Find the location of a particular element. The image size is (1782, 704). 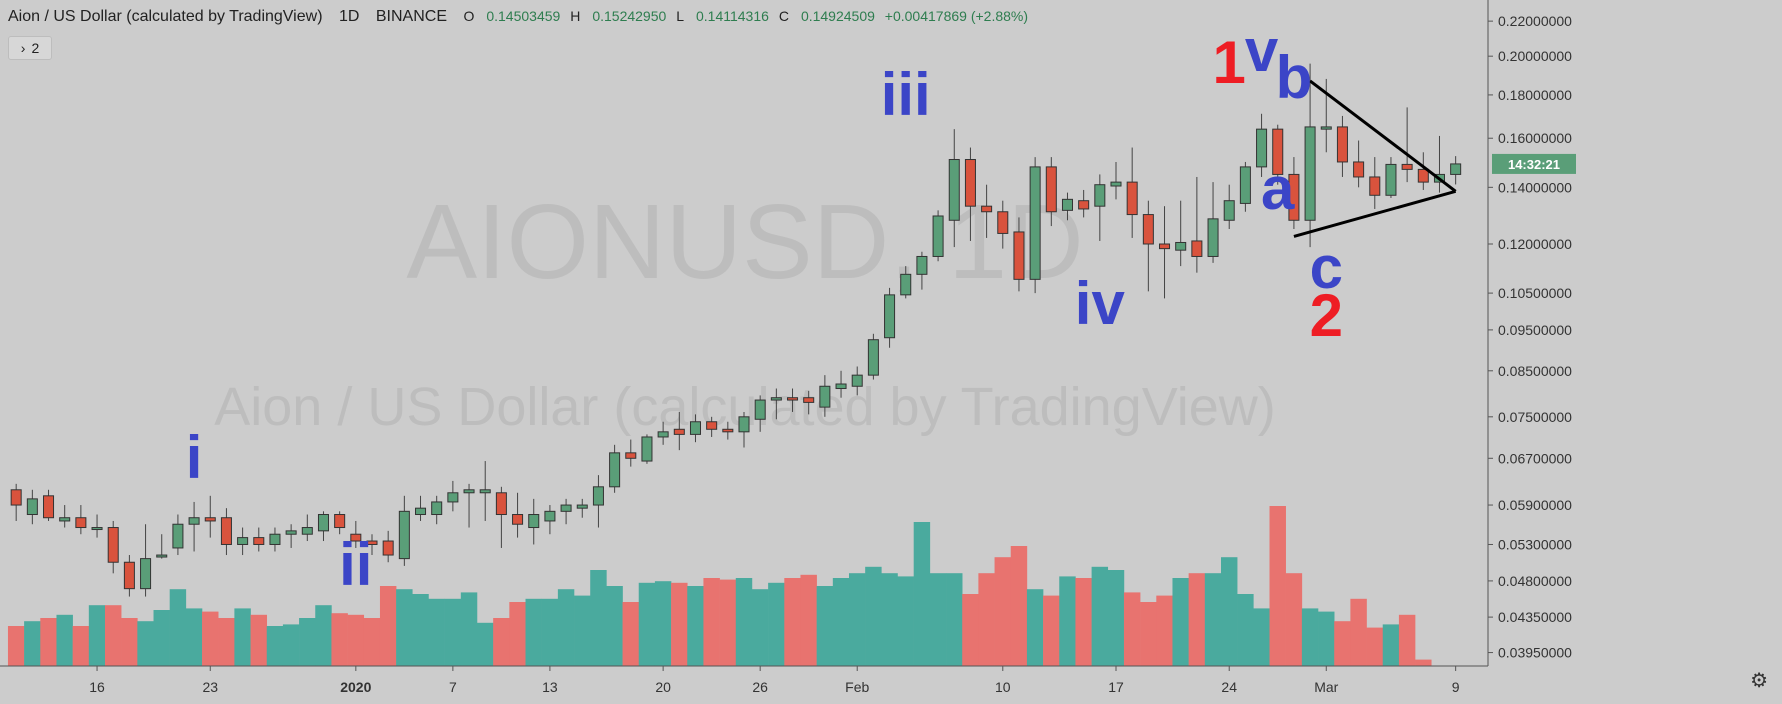

time-tick-label: 24 is located at coordinates (1229, 687).